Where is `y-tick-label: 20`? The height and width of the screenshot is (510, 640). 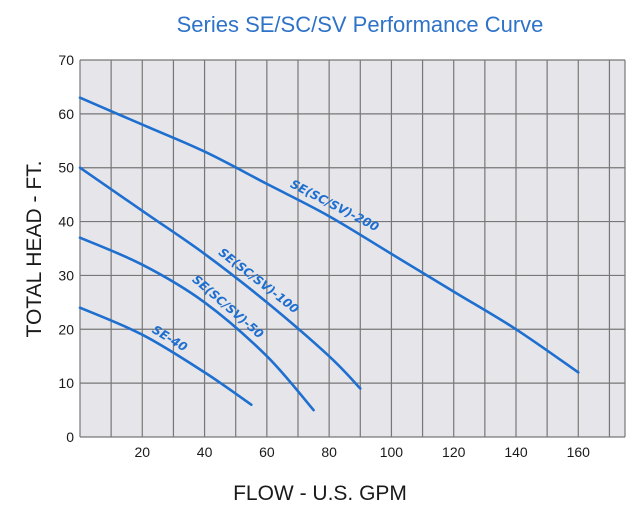 y-tick-label: 20 is located at coordinates (66, 329).